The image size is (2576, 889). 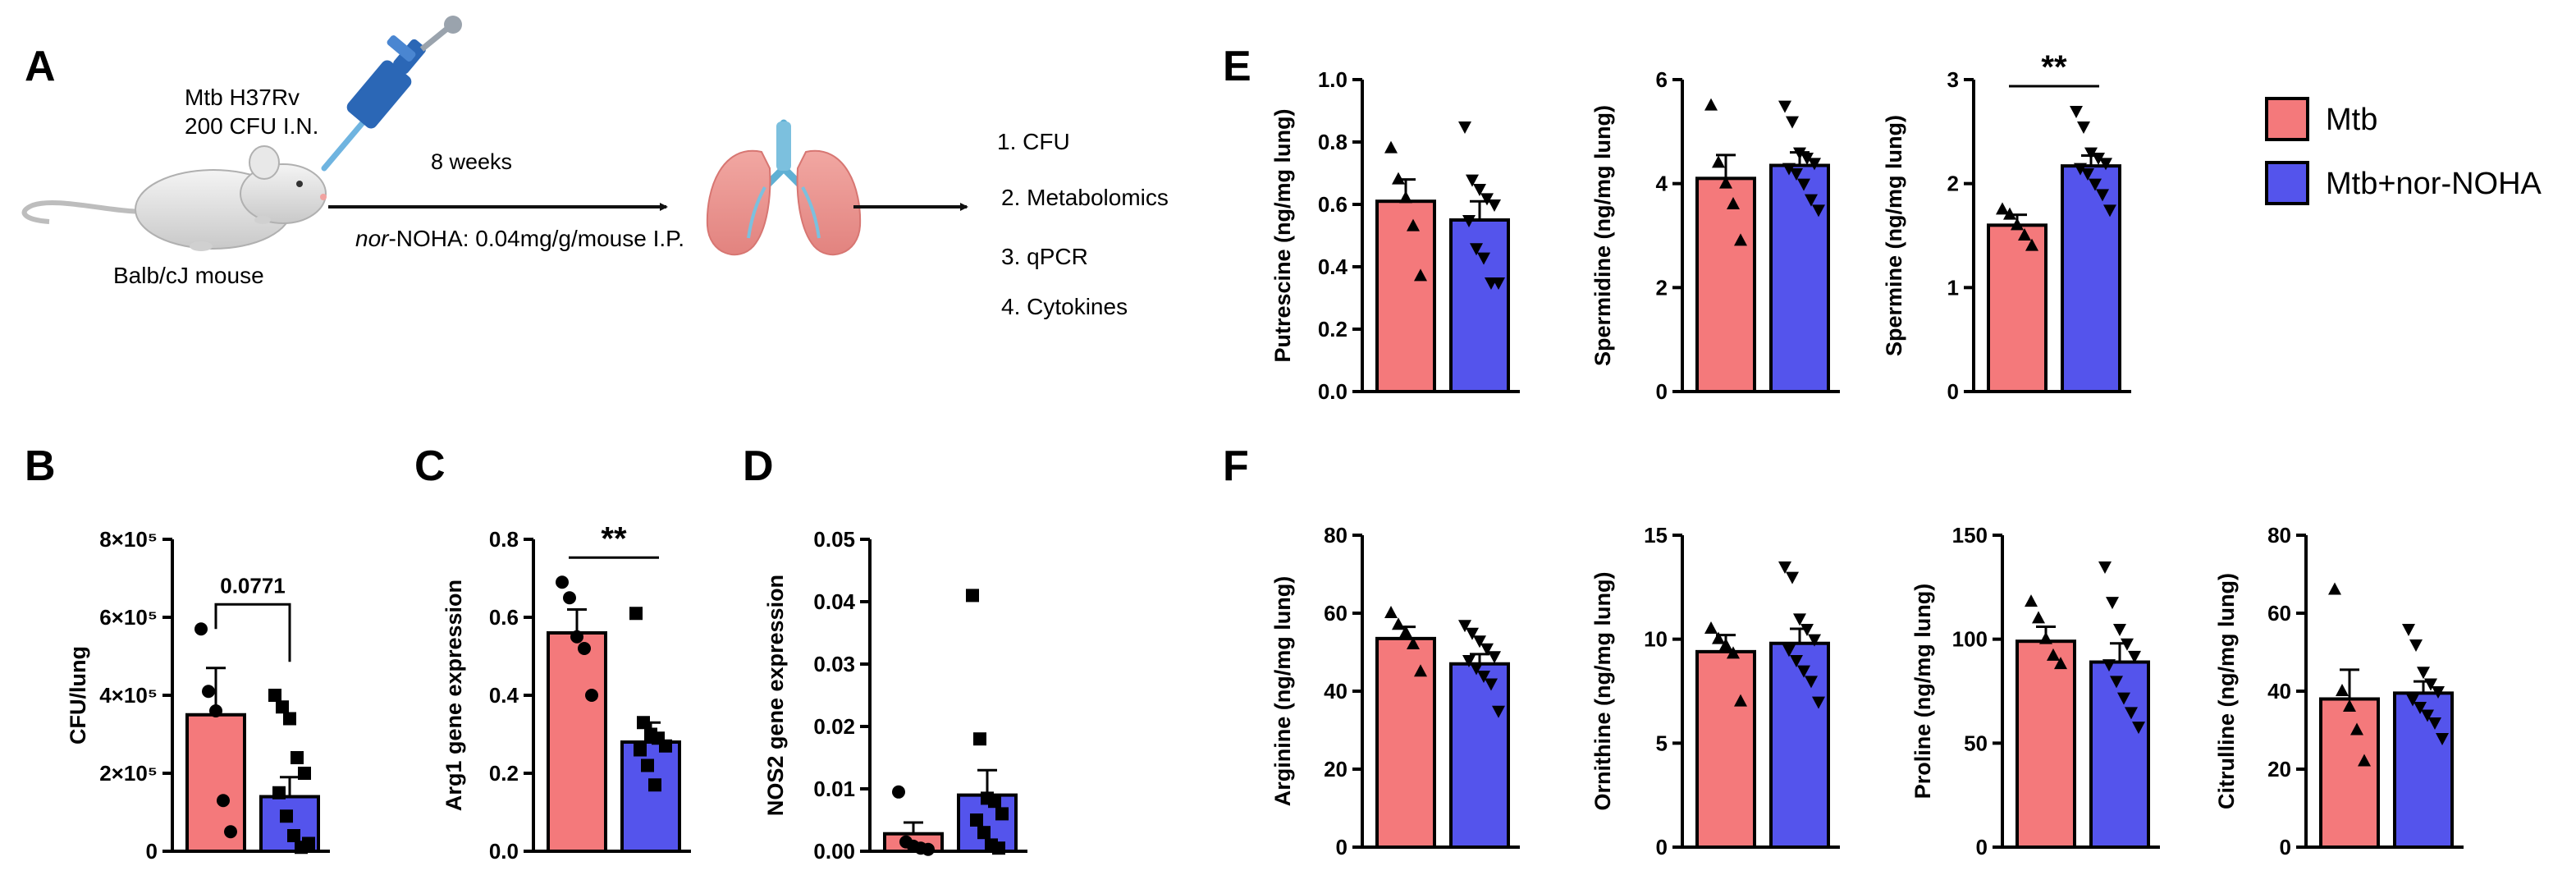 I want to click on panel-letter: D, so click(x=758, y=466).